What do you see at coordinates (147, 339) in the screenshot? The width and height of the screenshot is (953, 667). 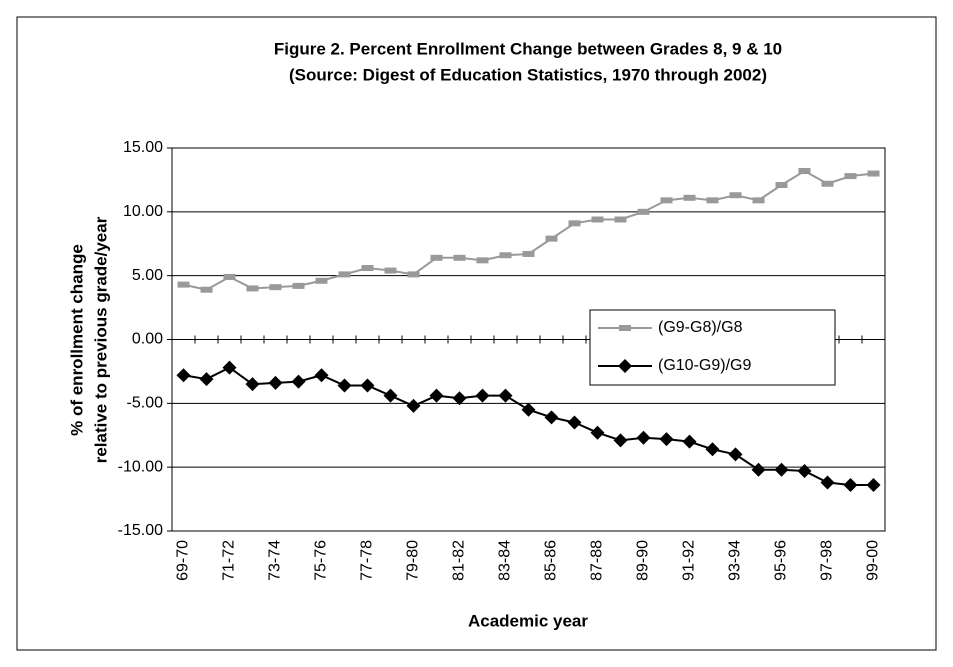 I see `y-tick-label: 0.00` at bounding box center [147, 339].